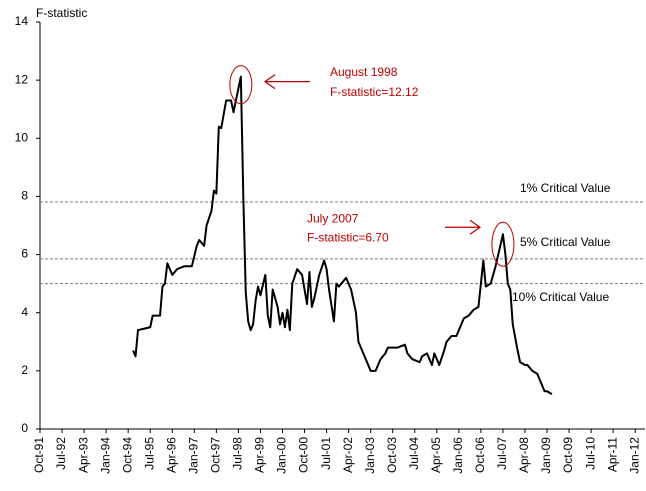 Image resolution: width=646 pixels, height=491 pixels. I want to click on x-tick-label: Oct-03, so click(392, 455).